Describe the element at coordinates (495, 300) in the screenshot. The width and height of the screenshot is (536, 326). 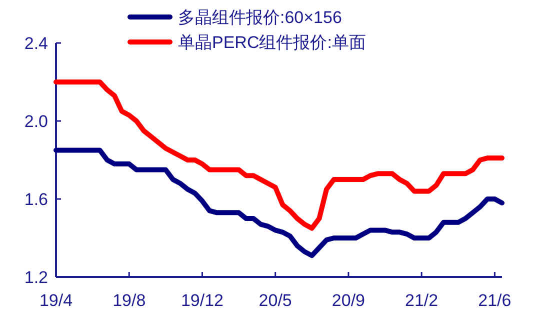
I see `x-tick-label: 21/6` at that location.